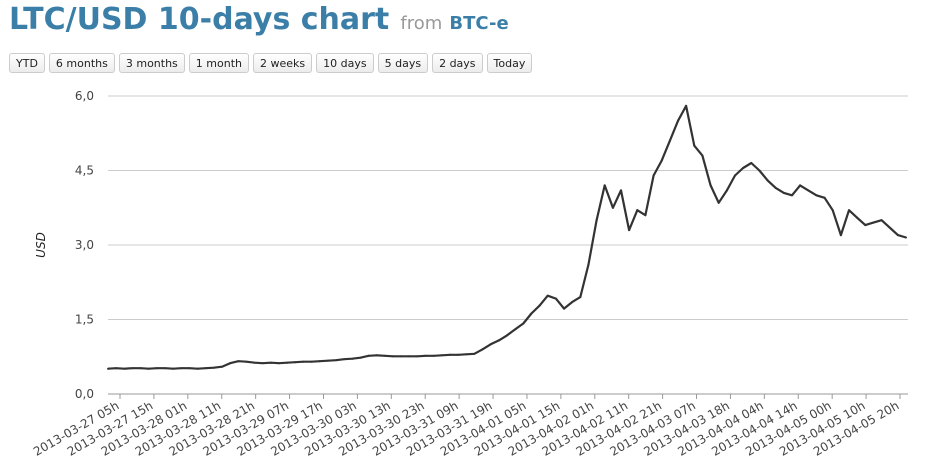 Image resolution: width=935 pixels, height=475 pixels. I want to click on y-tick-label: 3,0, so click(84, 245).